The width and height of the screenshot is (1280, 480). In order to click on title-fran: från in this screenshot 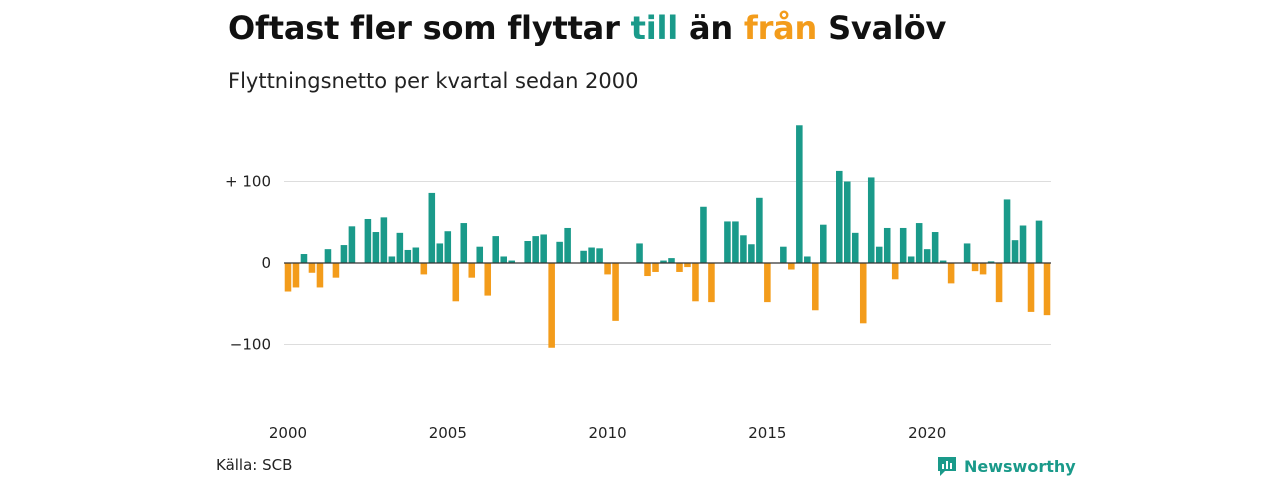, I will do `click(780, 28)`.